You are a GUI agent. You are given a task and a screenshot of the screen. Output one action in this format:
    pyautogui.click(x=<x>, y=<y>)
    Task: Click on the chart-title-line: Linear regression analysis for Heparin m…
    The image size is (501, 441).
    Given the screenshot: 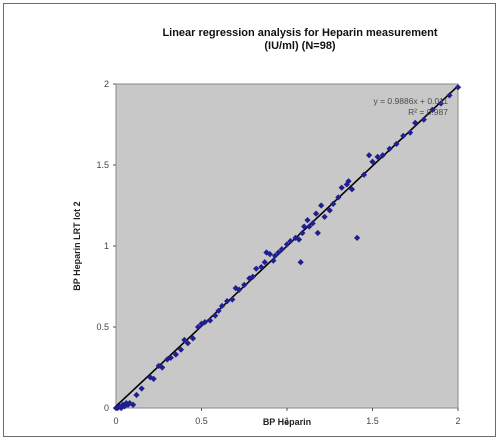 What is the action you would take?
    pyautogui.click(x=299, y=33)
    